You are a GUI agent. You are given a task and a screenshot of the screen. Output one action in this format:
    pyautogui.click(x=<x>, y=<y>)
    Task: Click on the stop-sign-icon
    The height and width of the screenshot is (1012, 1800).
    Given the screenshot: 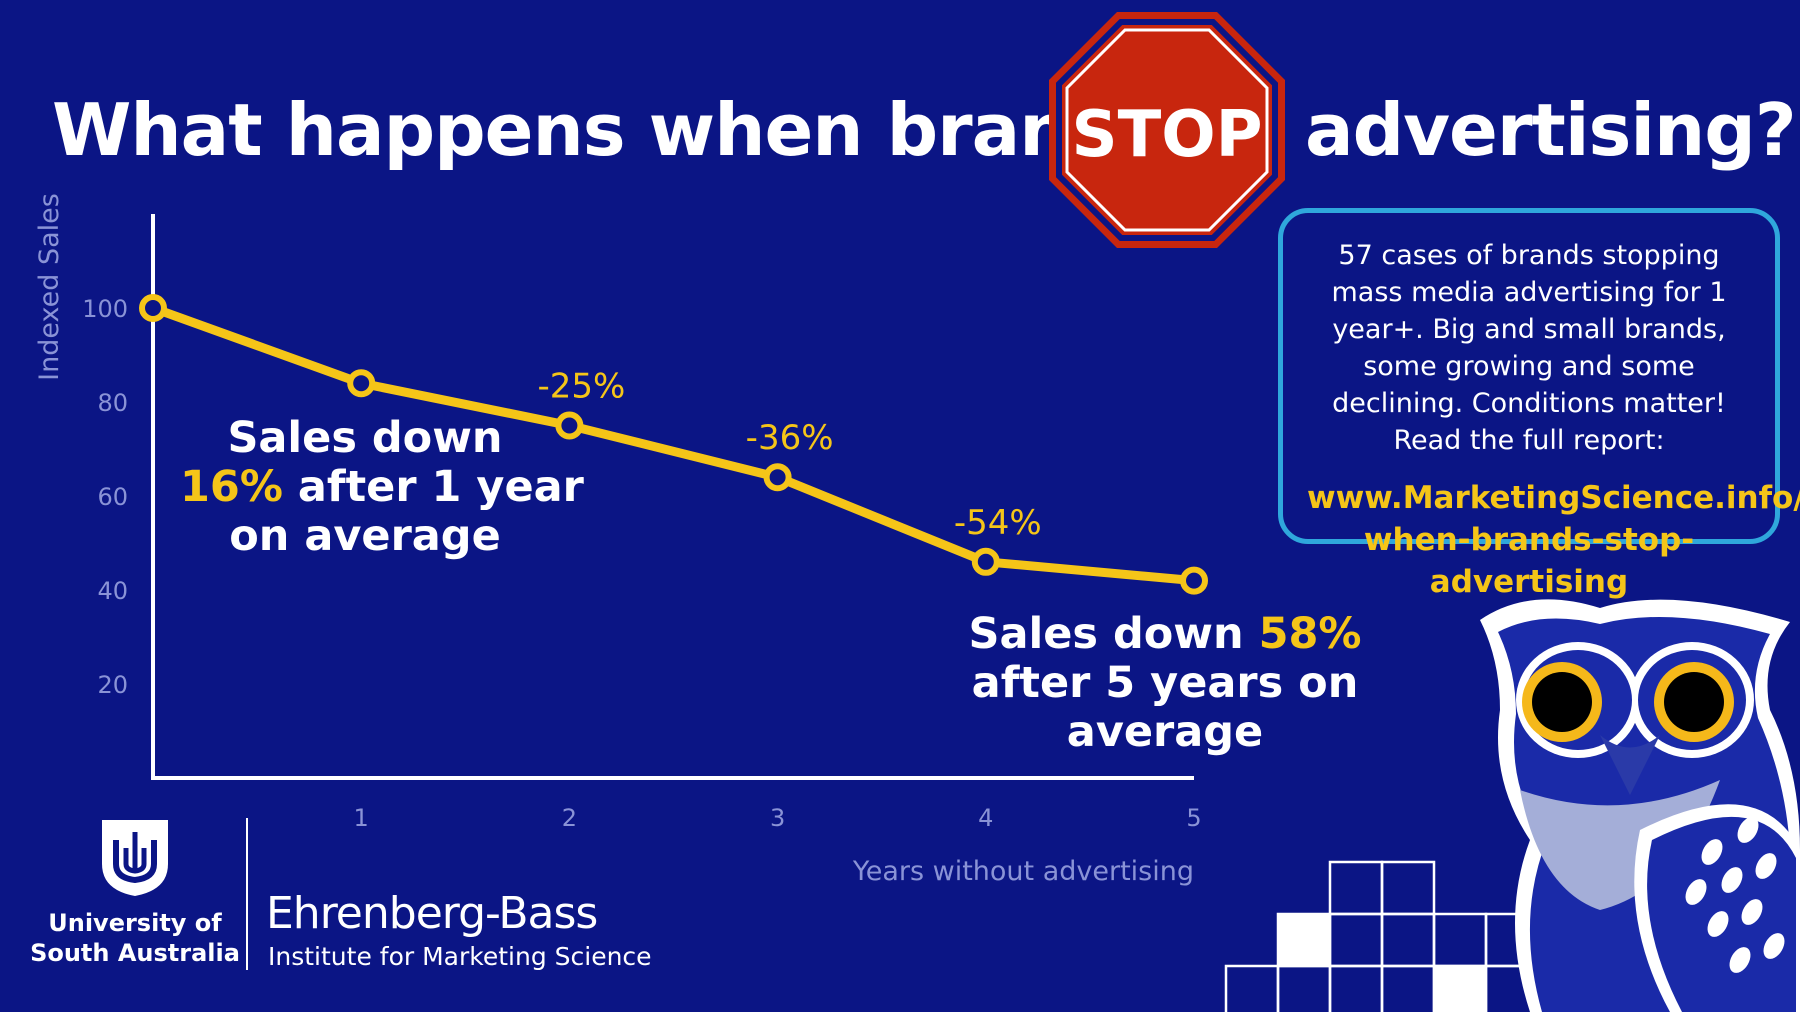 What is the action you would take?
    pyautogui.click(x=1167, y=130)
    